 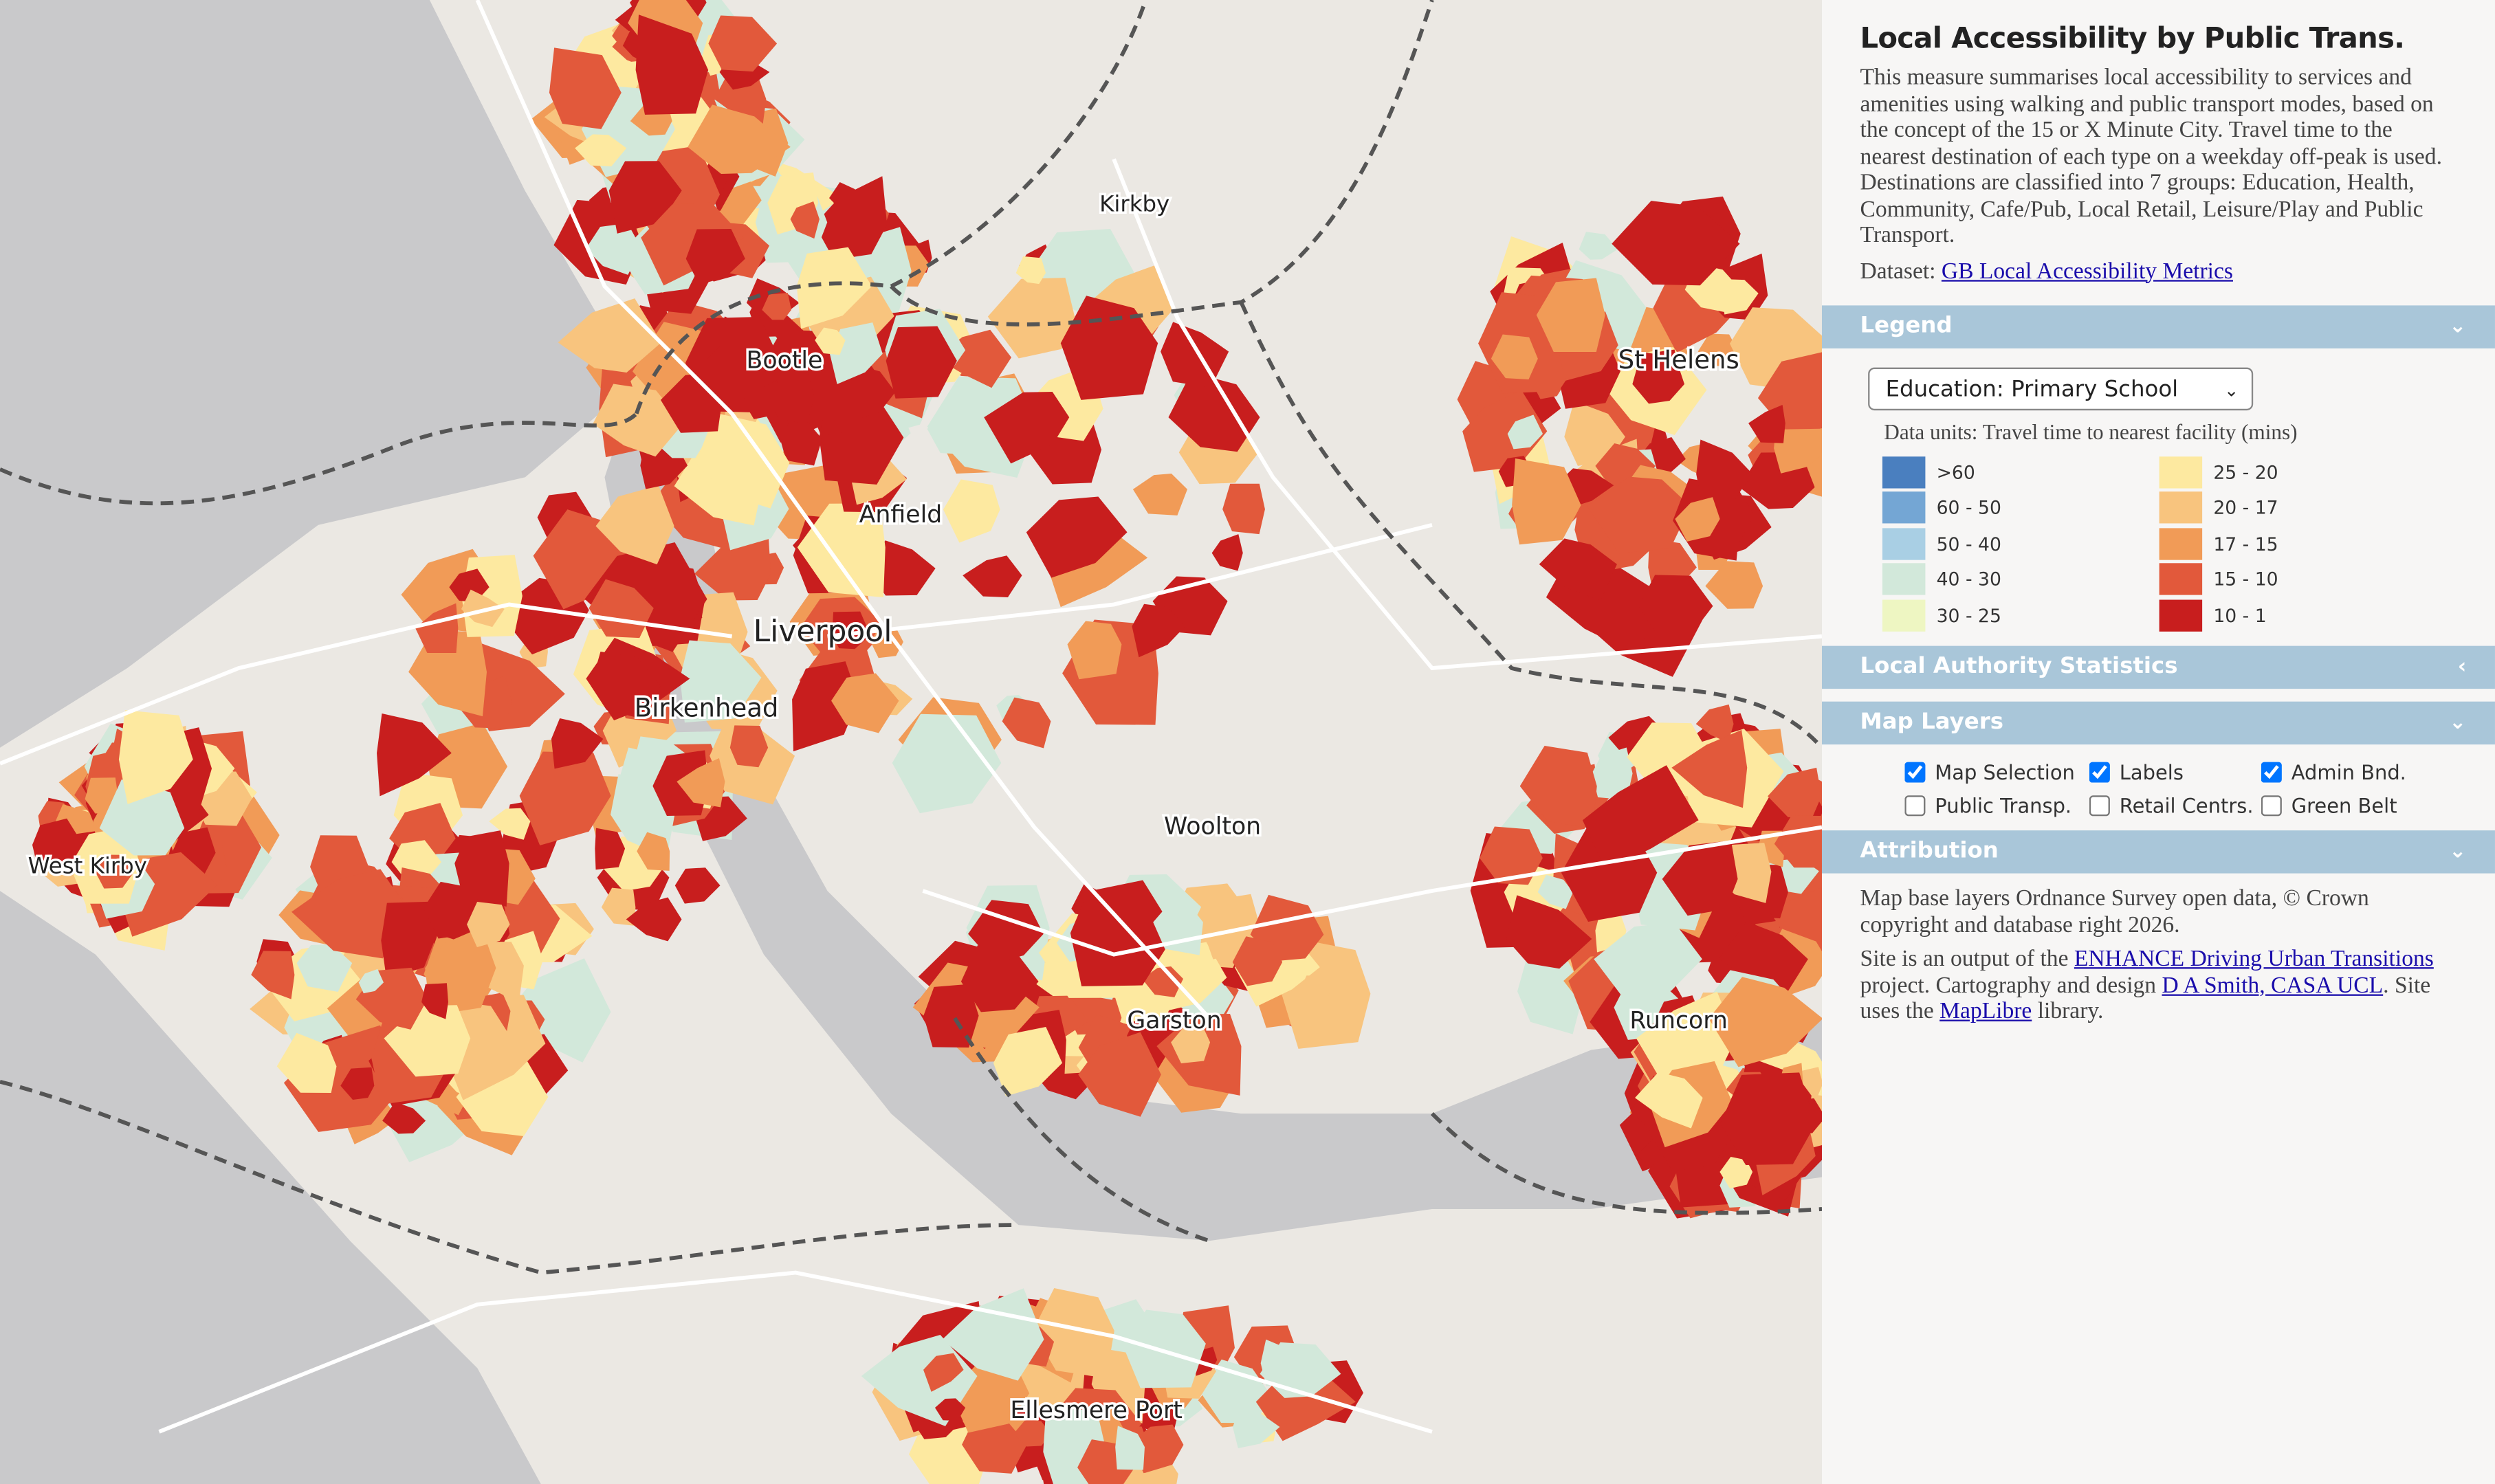 I want to click on layer-toggle: Map Selection, so click(x=1997, y=772).